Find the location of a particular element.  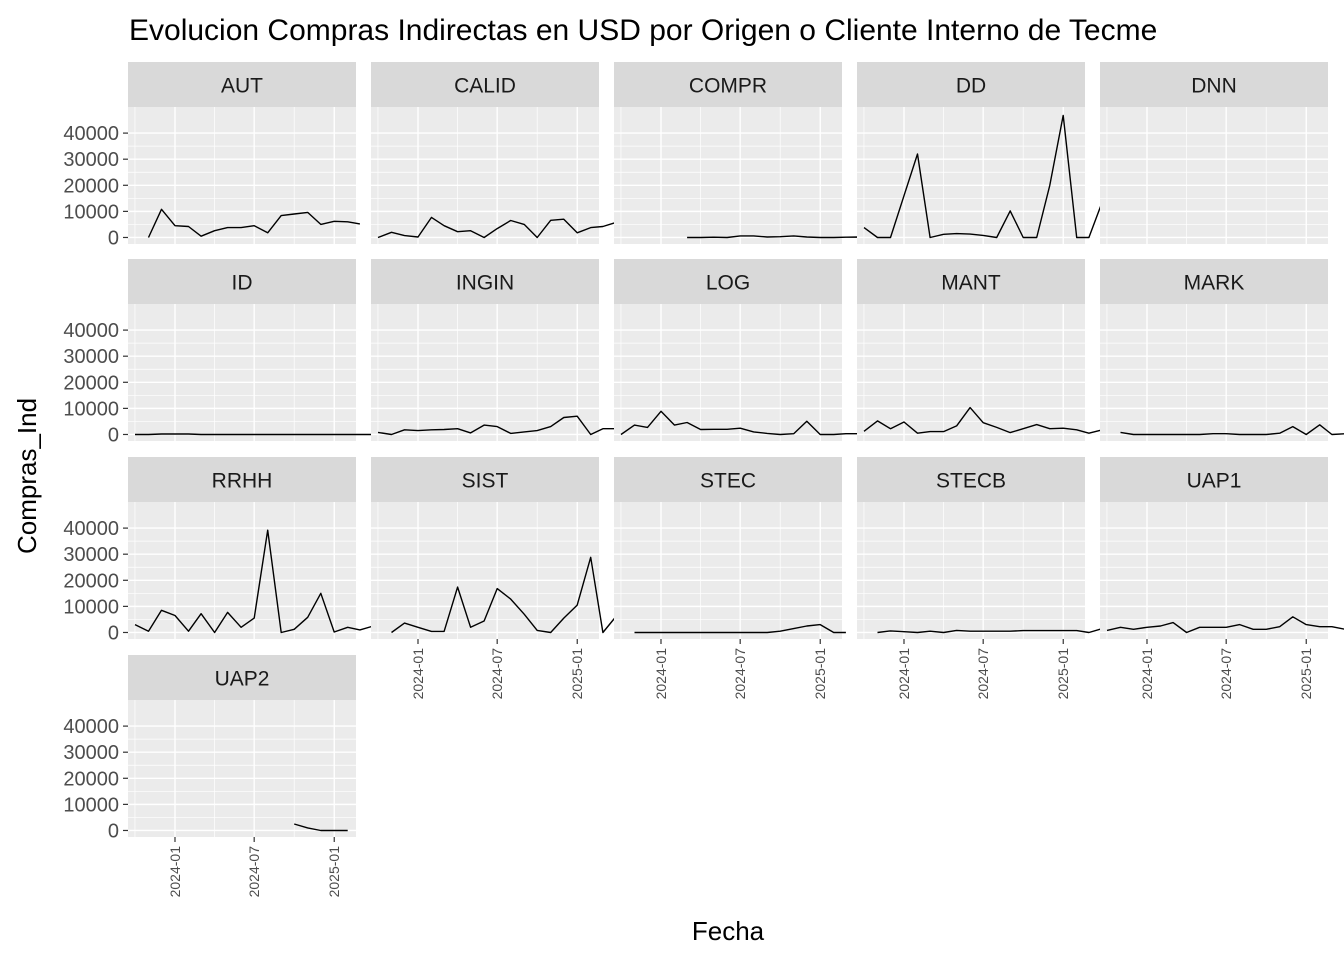

series-line-uap2 is located at coordinates (321, 827).